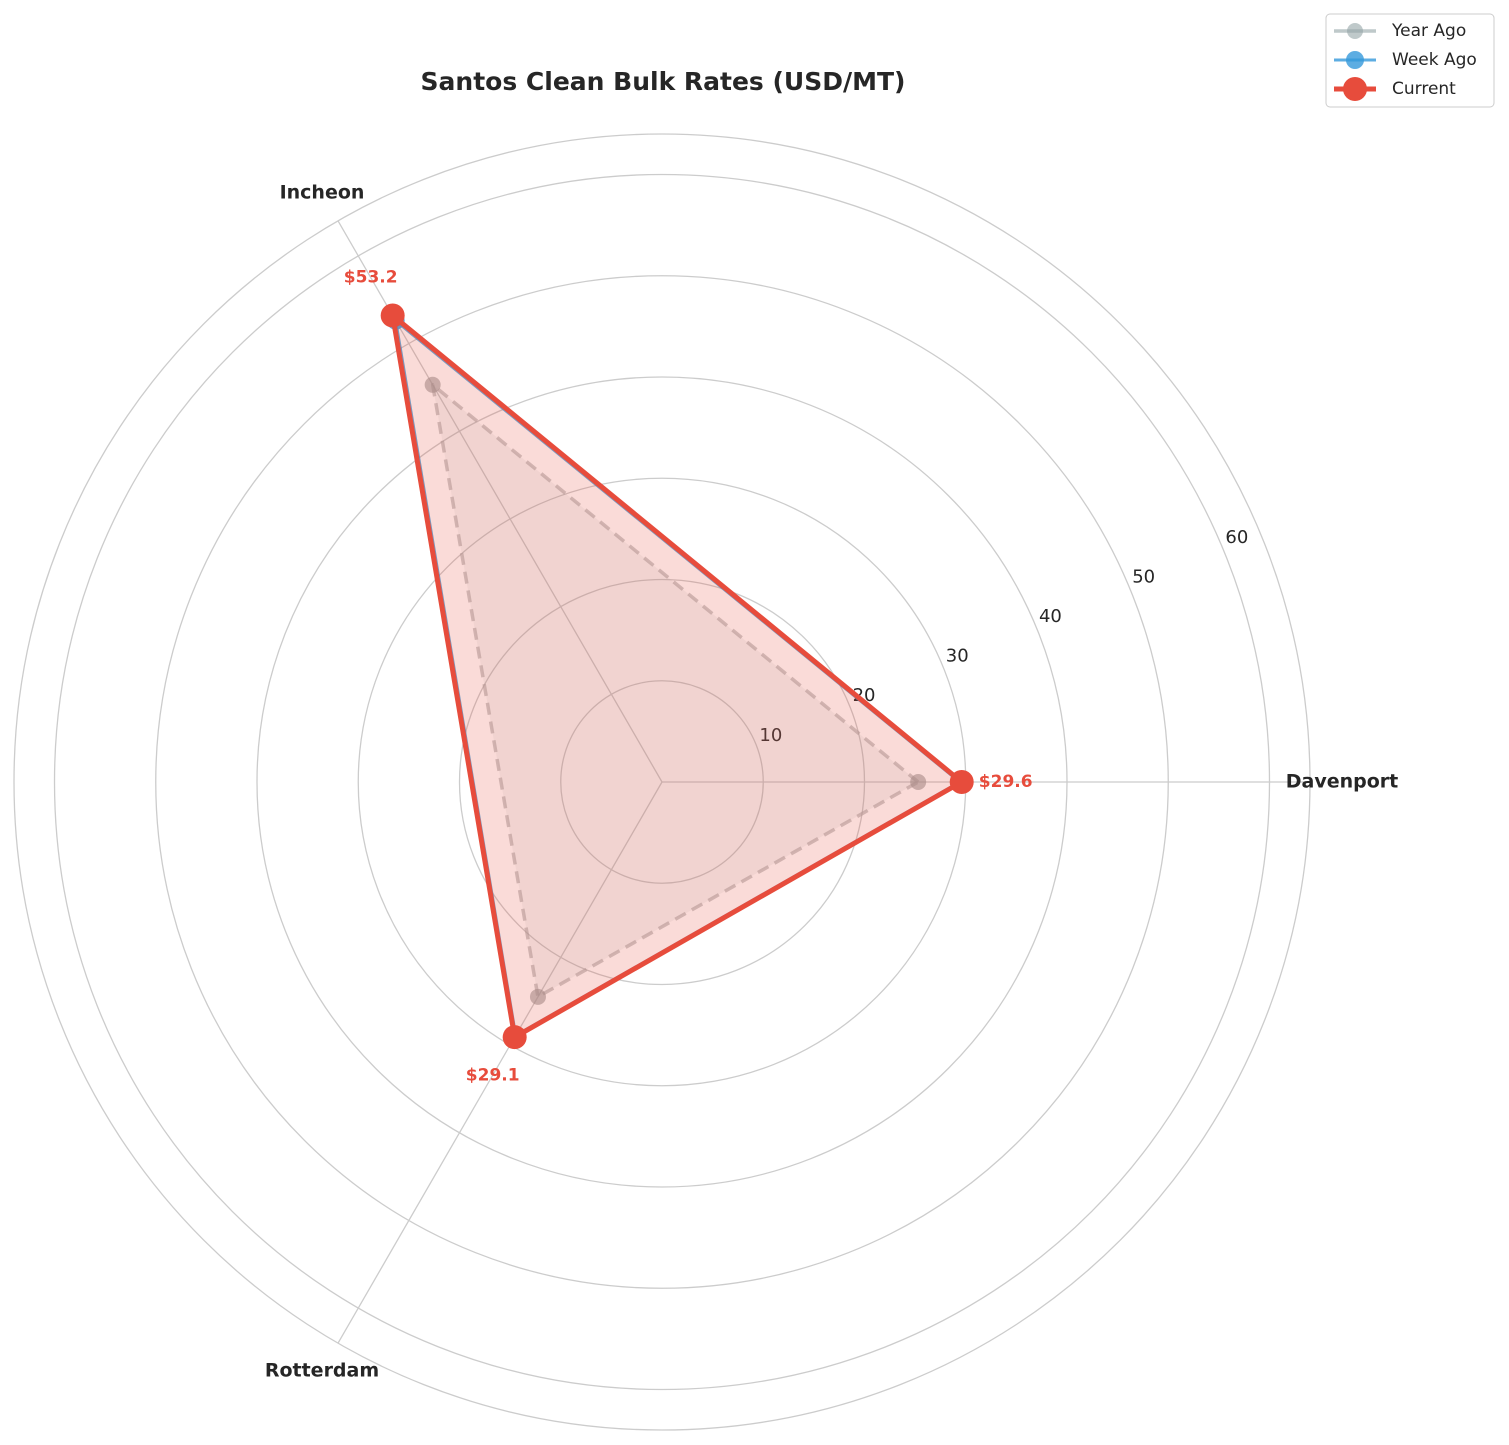 The width and height of the screenshot is (1509, 1445). I want to click on legend-label: Year Ago, so click(1428, 31).